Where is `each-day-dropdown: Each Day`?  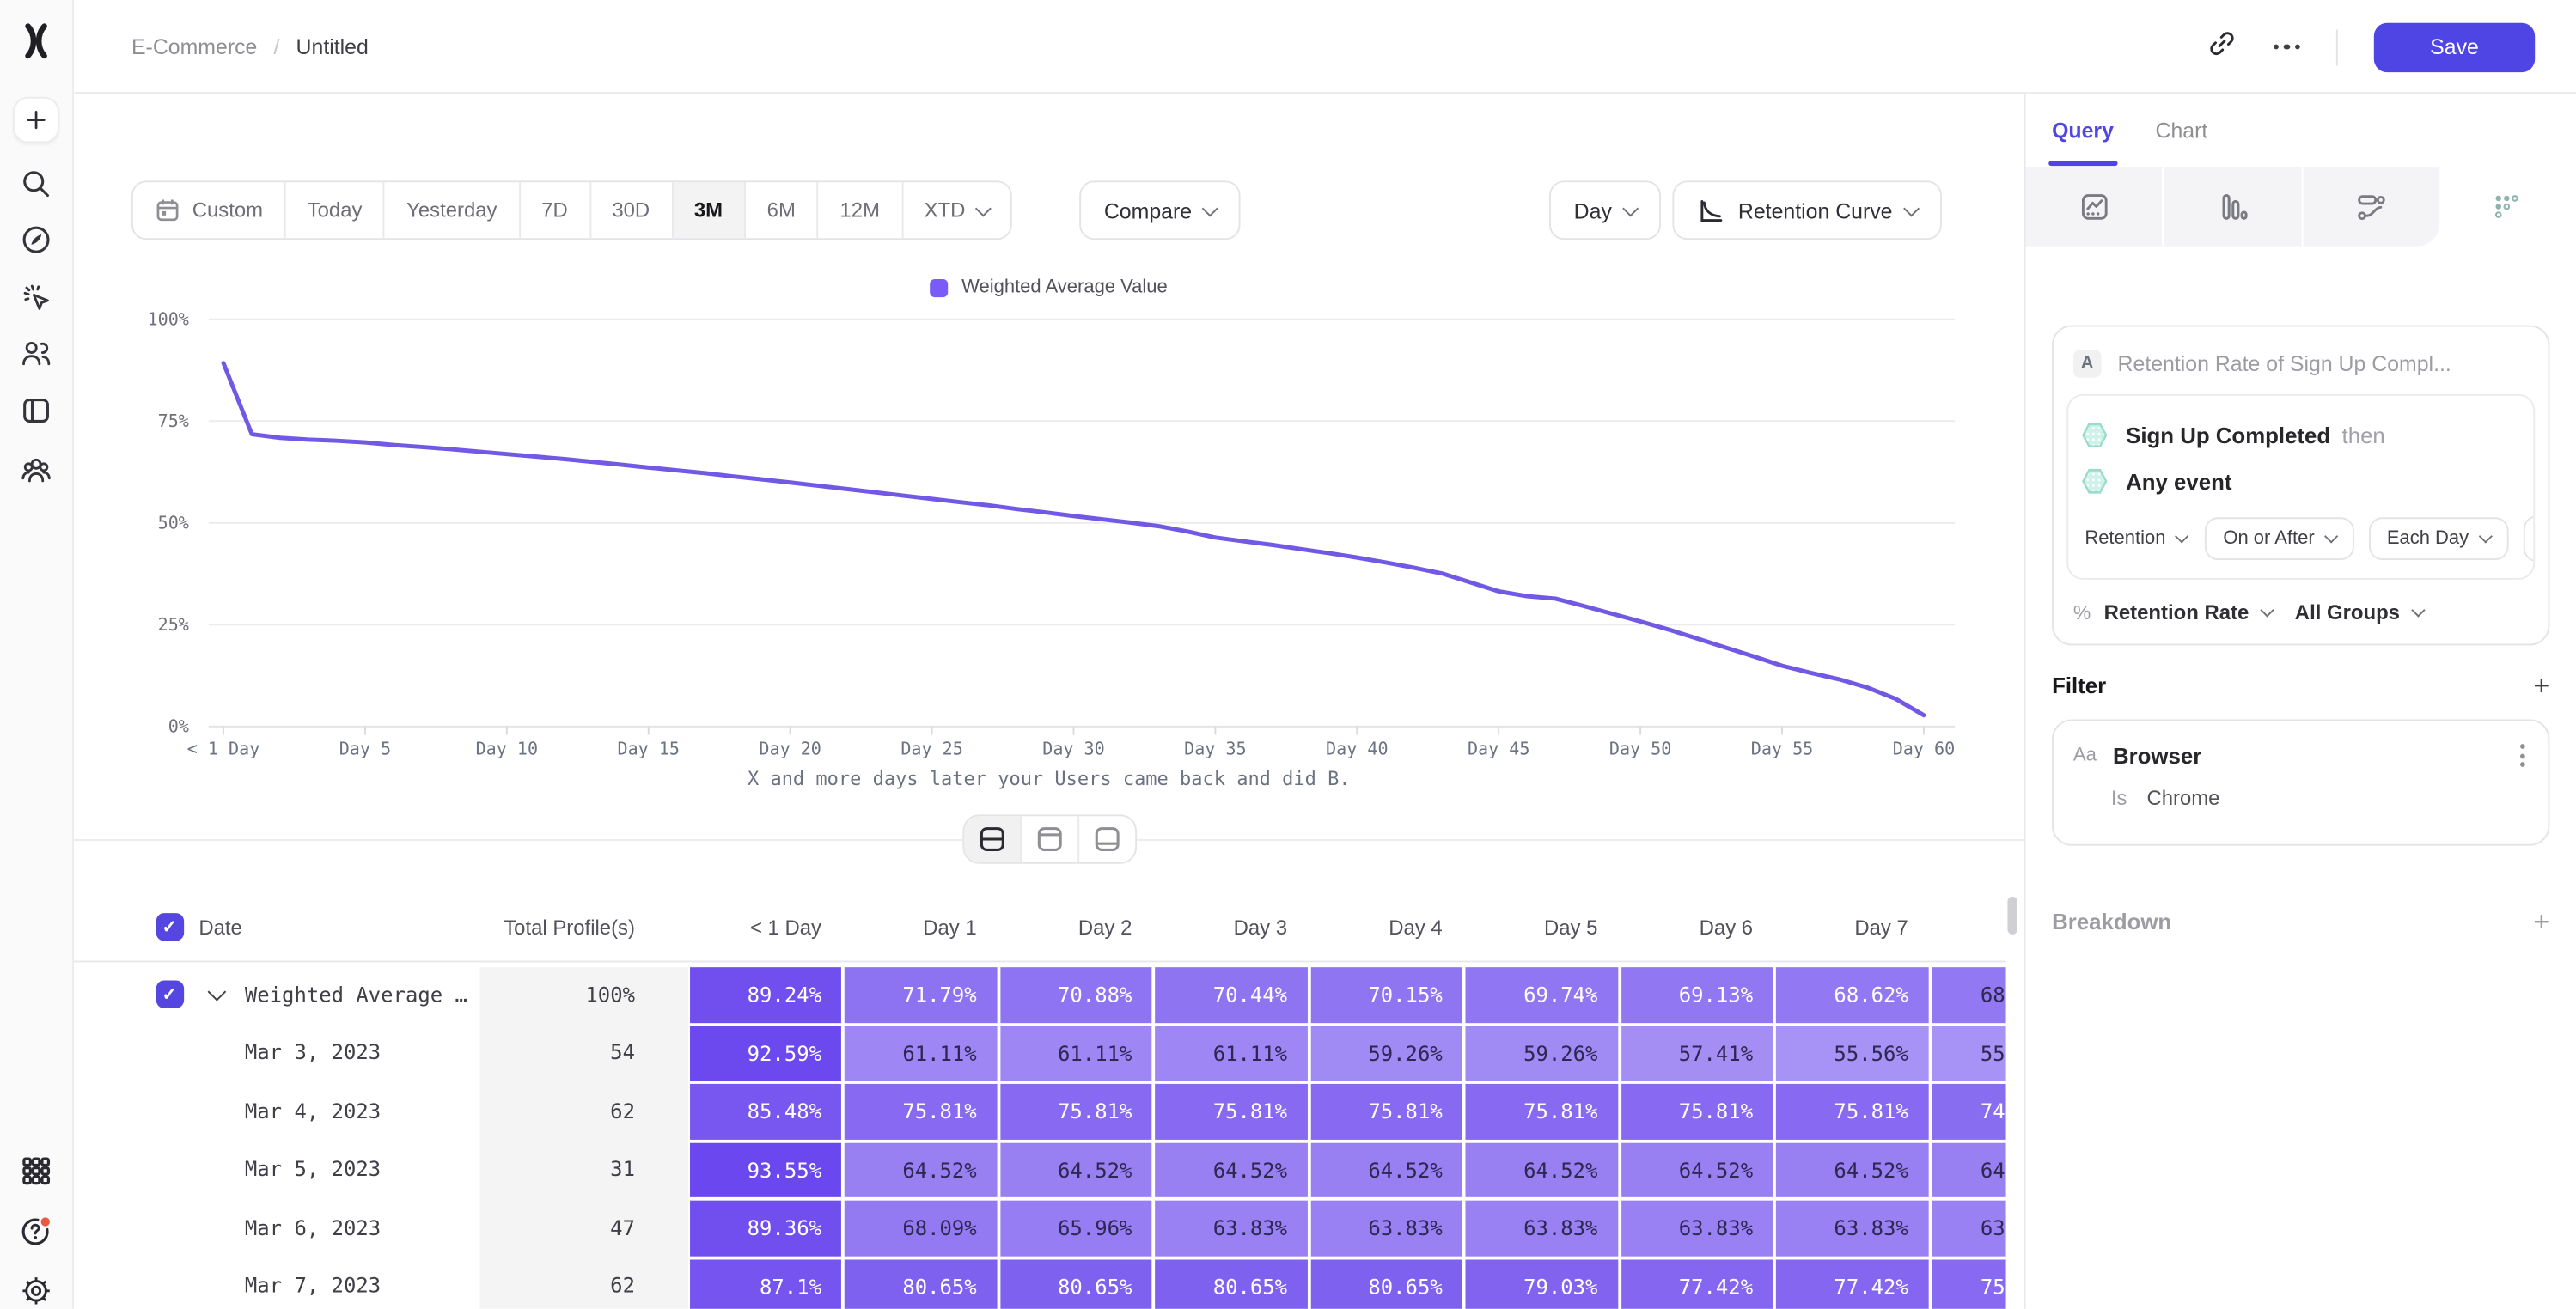 each-day-dropdown: Each Day is located at coordinates (2438, 538).